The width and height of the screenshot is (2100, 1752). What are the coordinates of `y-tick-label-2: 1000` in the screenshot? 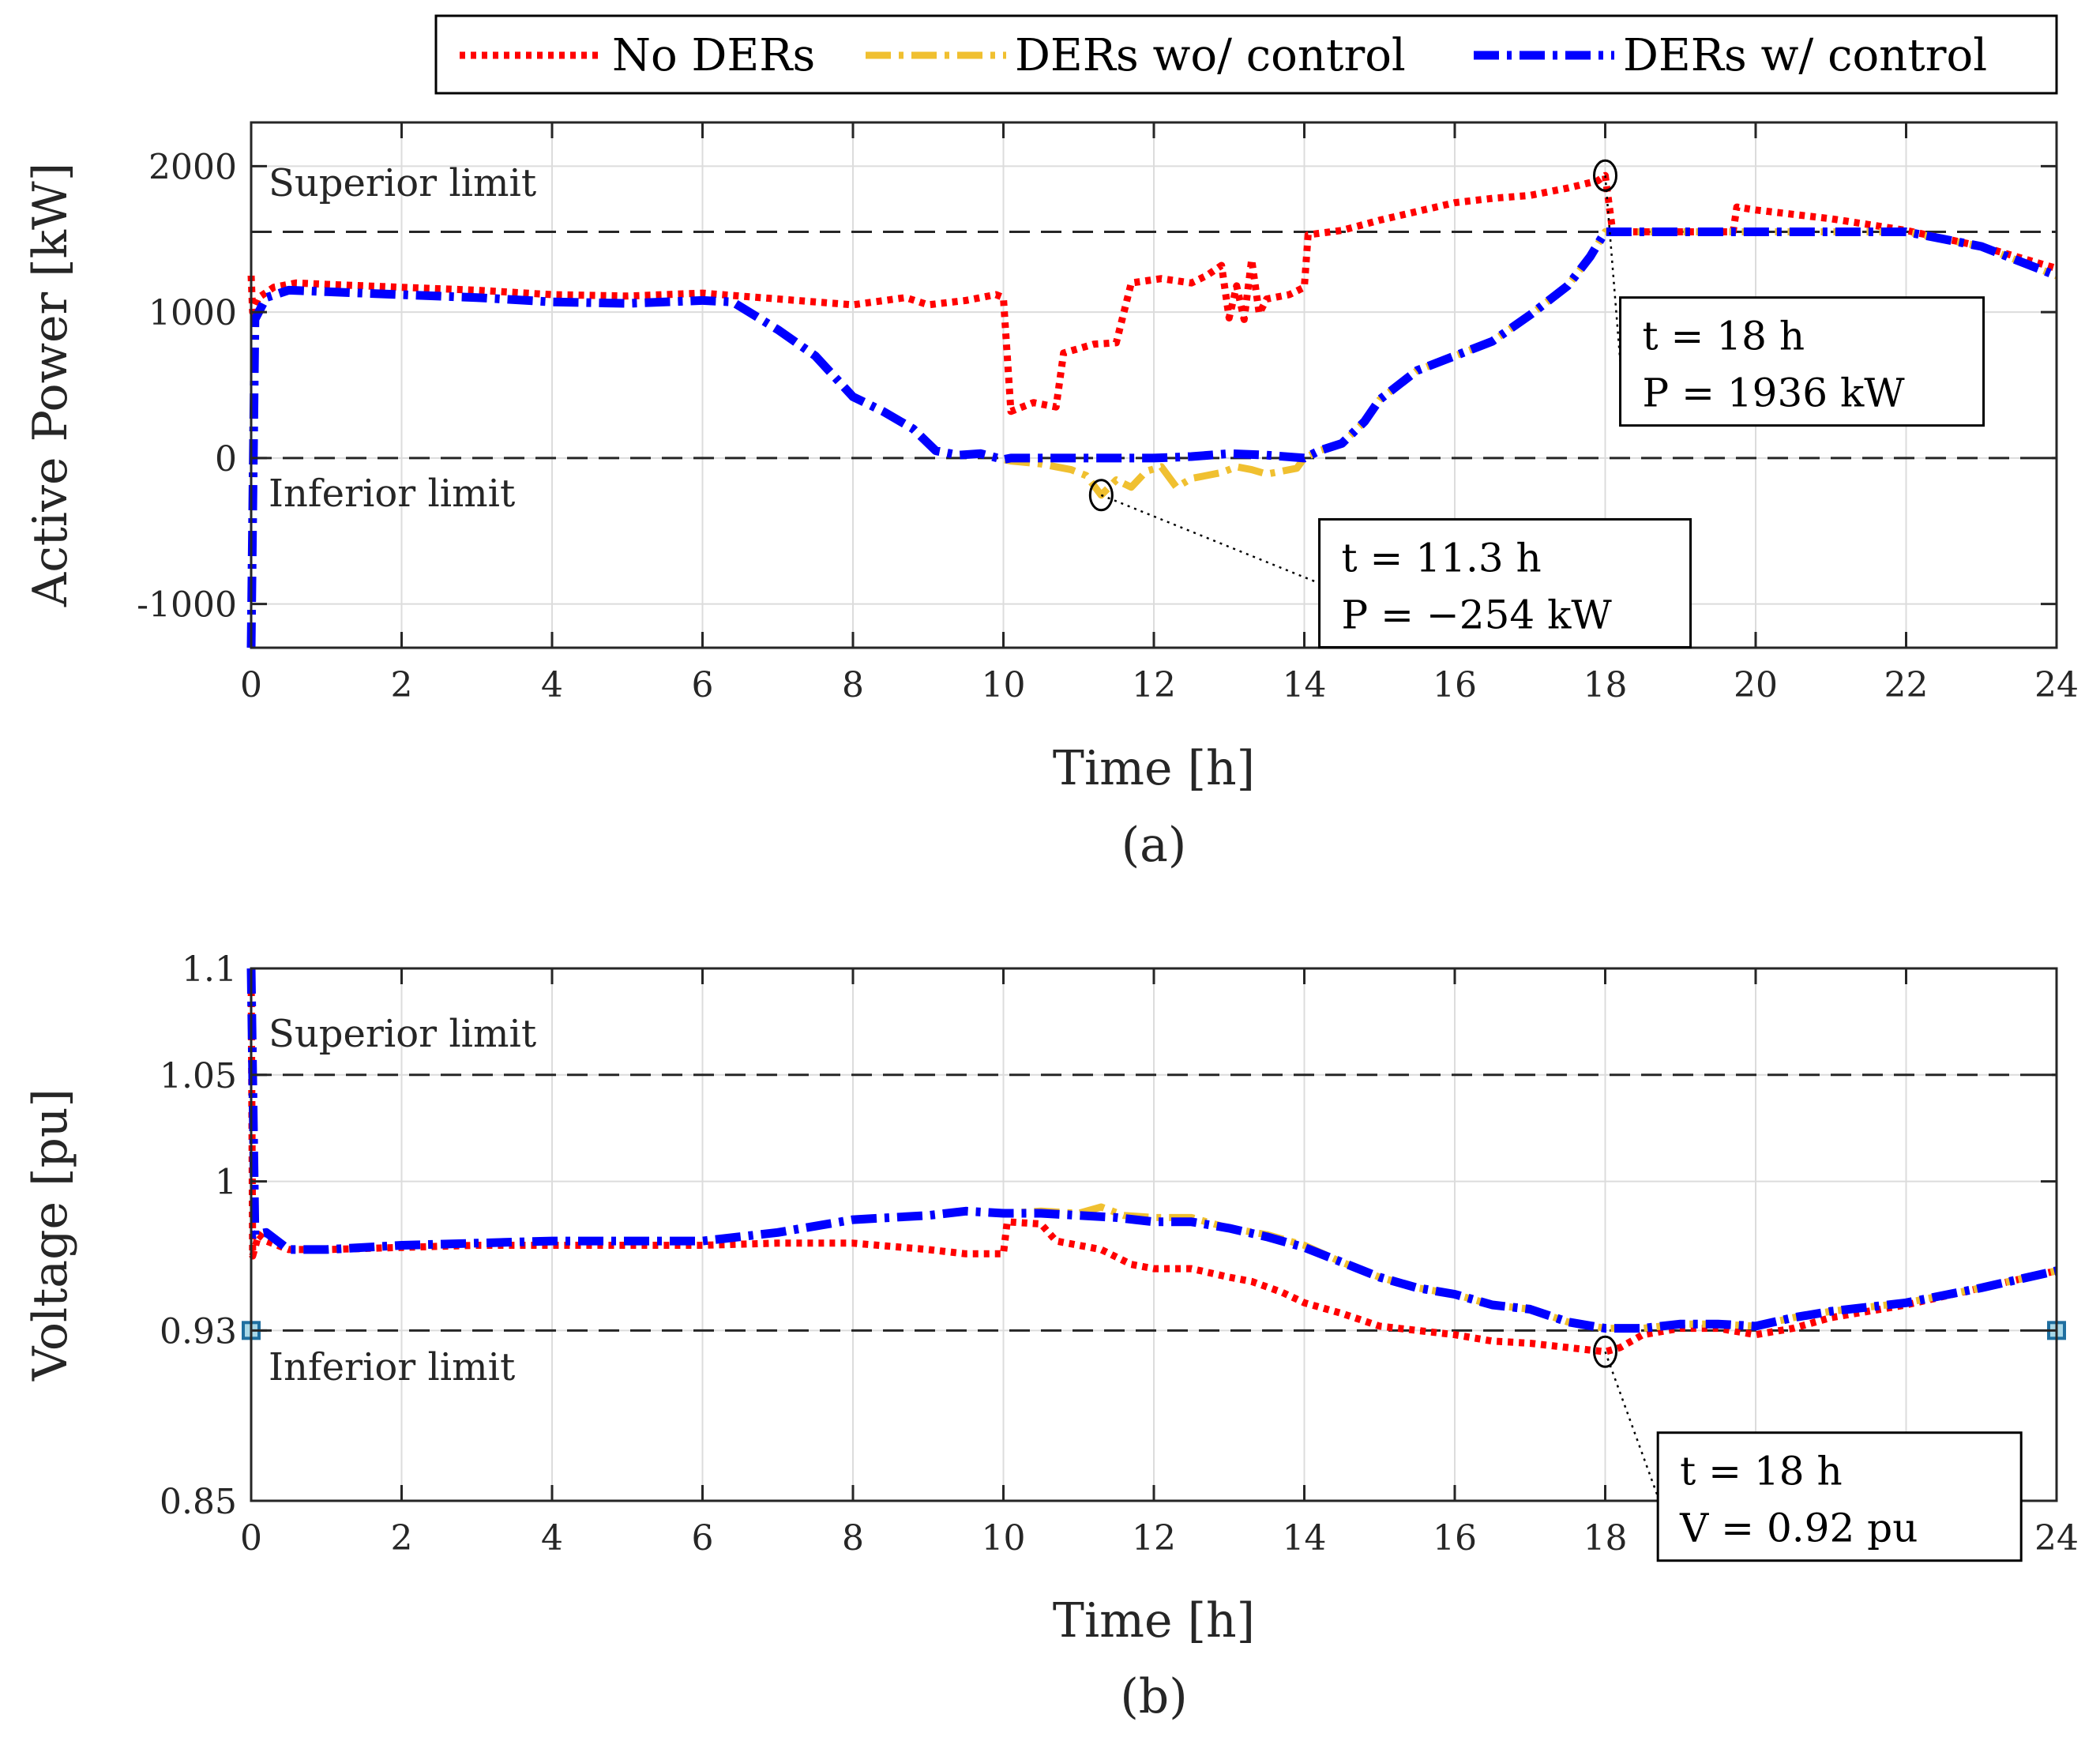 It's located at (192, 313).